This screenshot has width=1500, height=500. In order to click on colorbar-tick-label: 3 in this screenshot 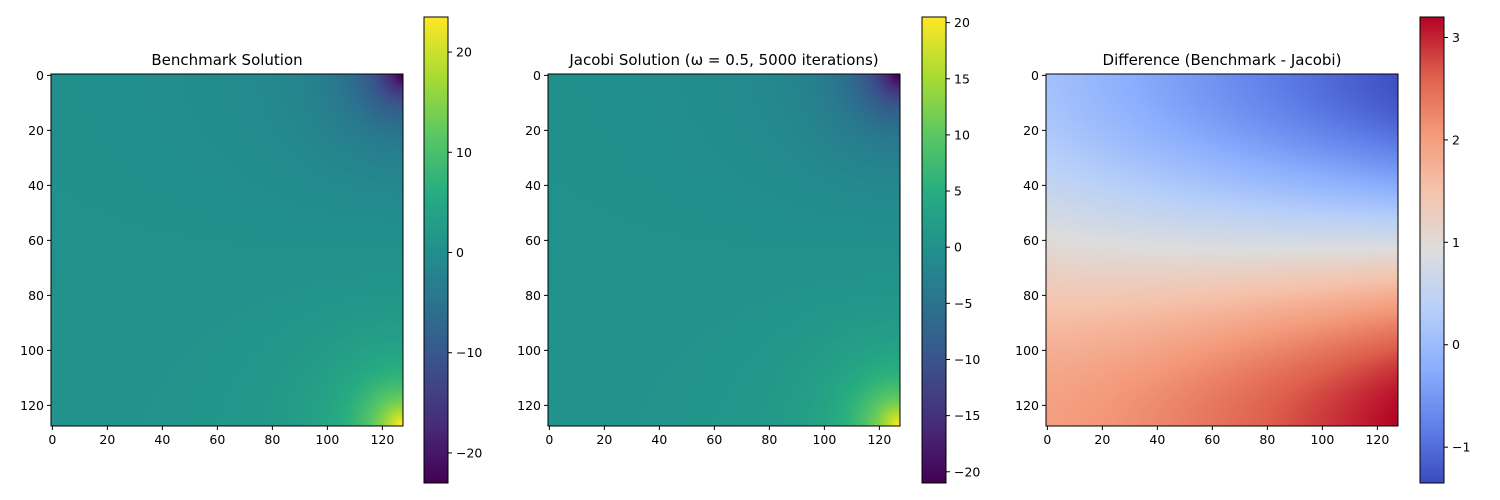, I will do `click(1456, 37)`.